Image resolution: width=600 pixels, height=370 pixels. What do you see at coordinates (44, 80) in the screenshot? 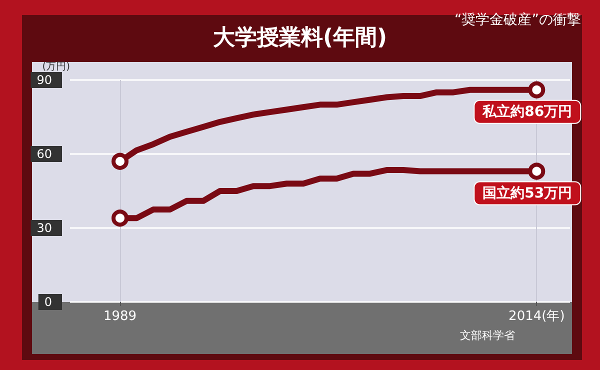
I see `y-tick-label: 90` at bounding box center [44, 80].